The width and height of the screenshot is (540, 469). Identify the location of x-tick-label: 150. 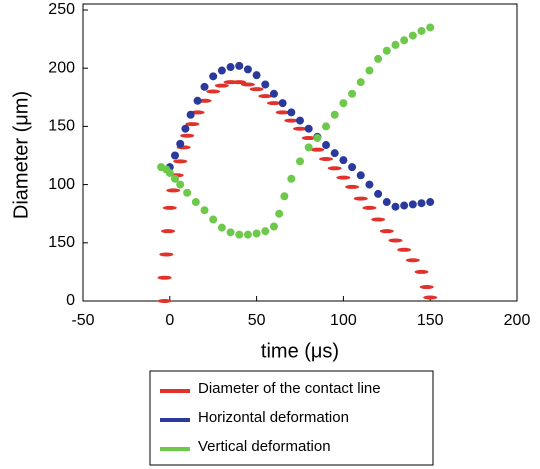
(430, 320).